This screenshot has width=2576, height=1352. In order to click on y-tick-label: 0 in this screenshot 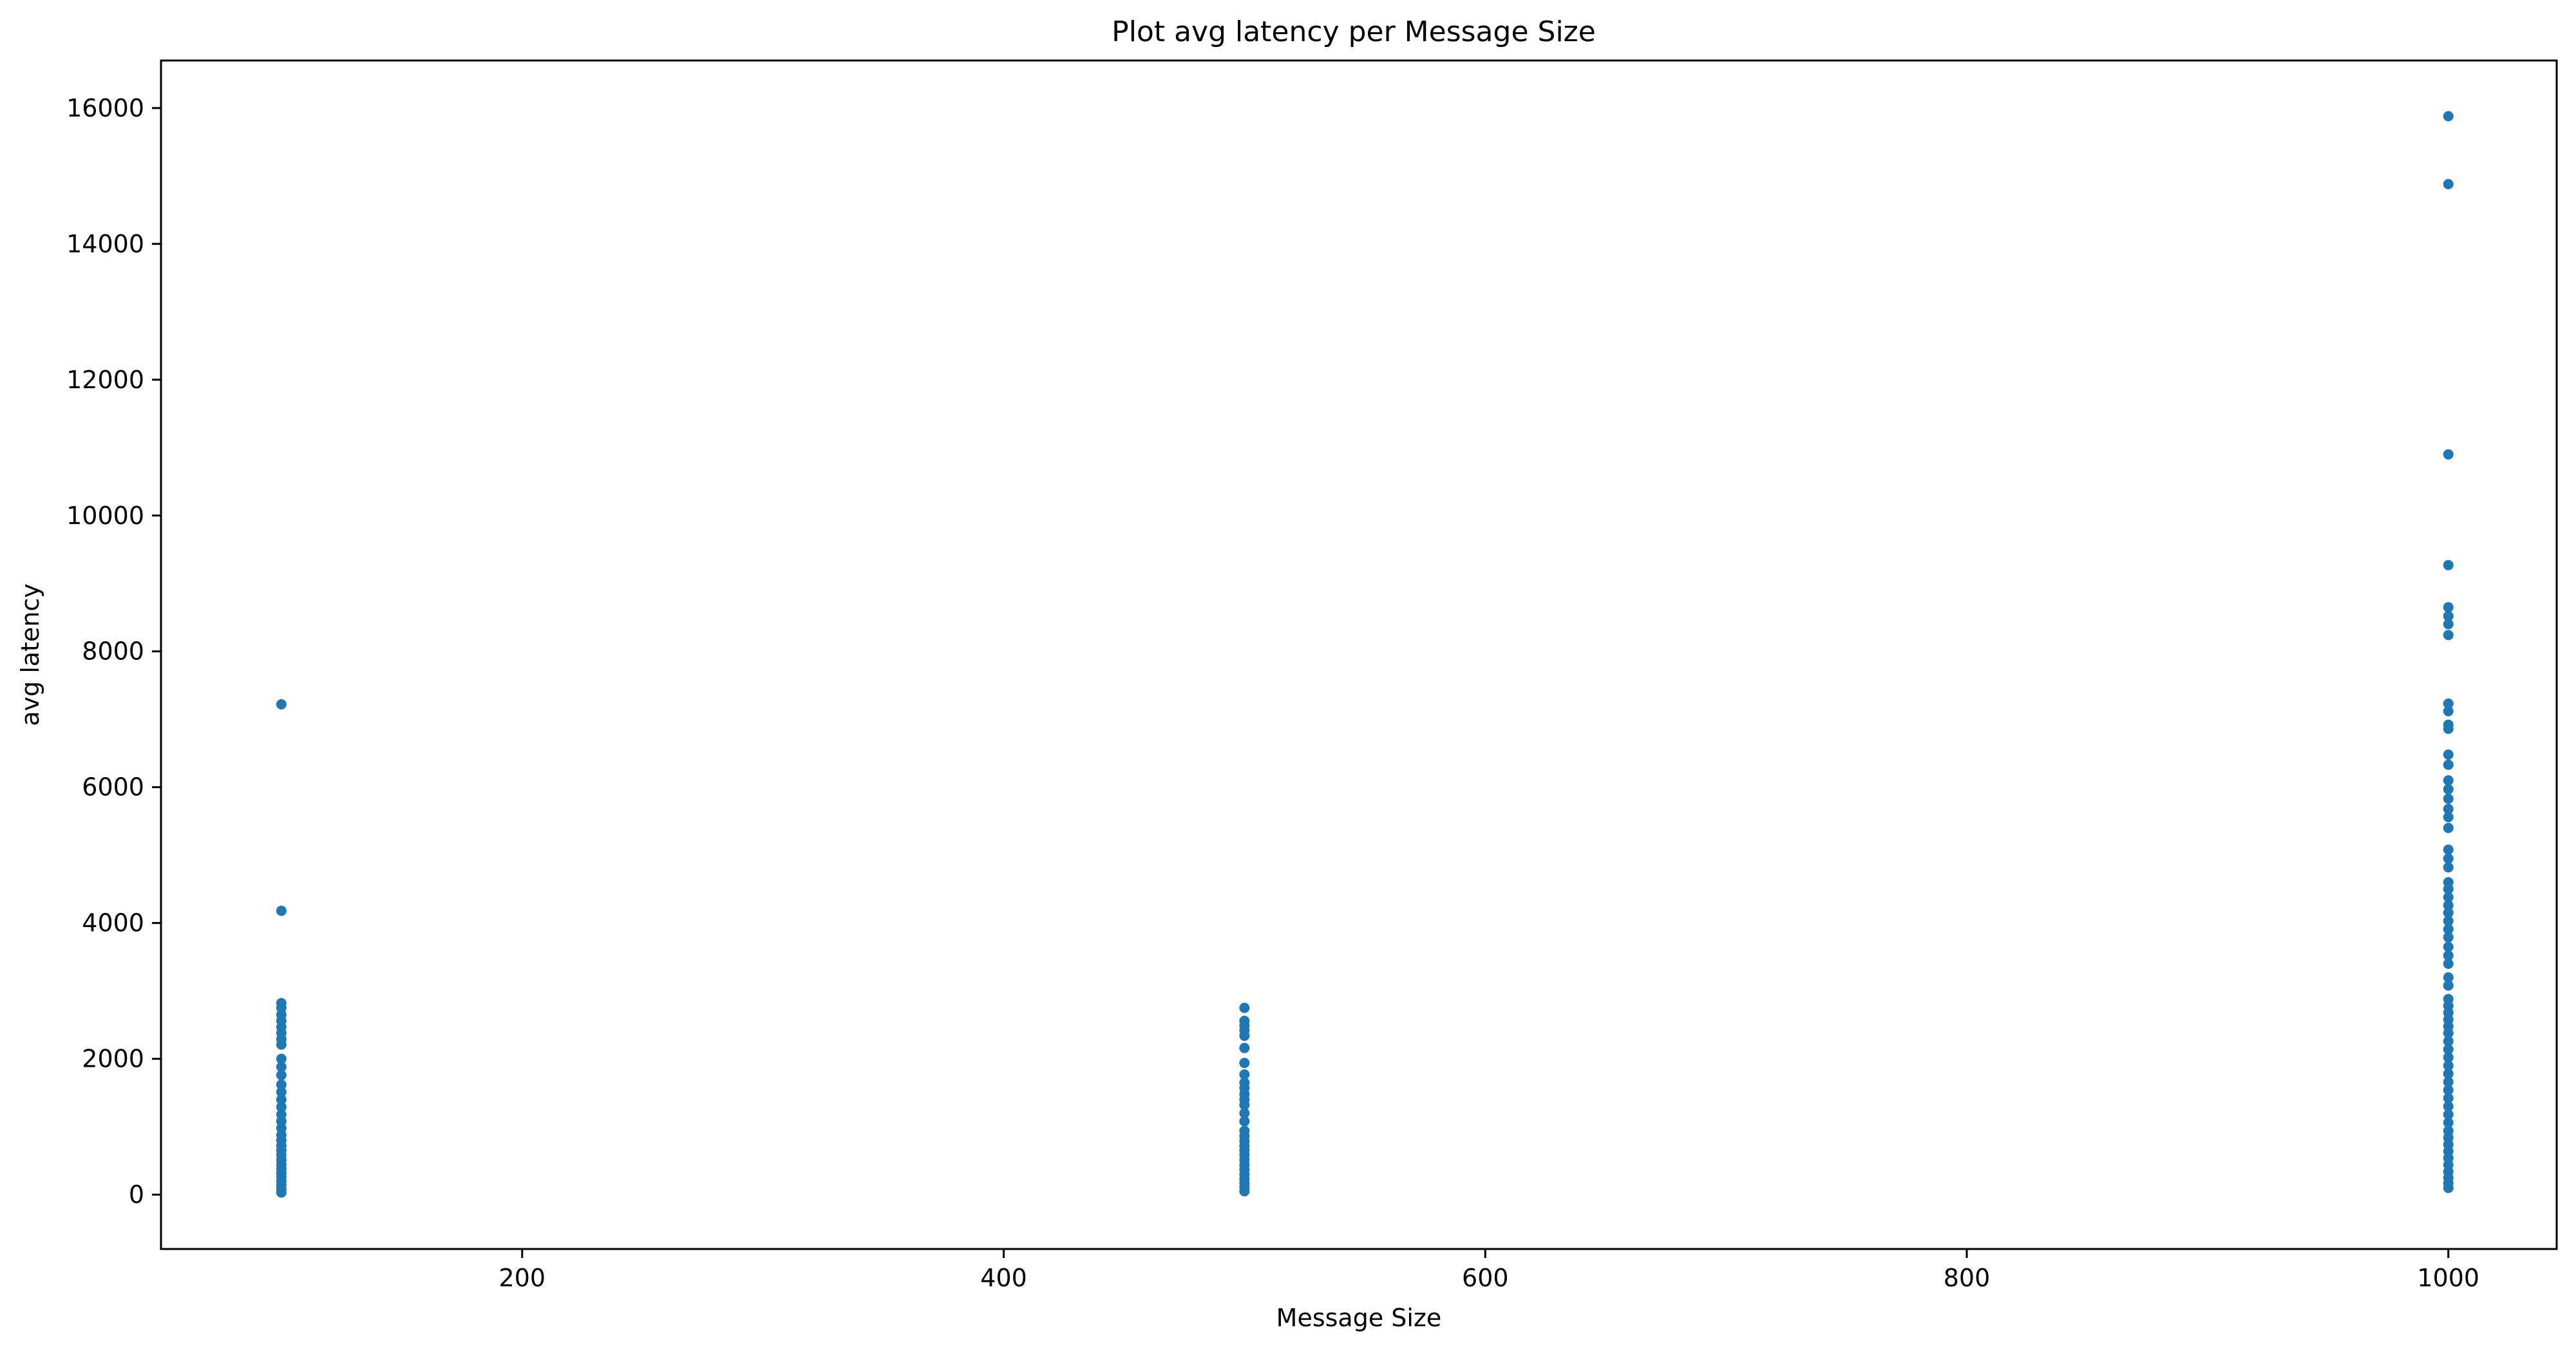, I will do `click(136, 1195)`.